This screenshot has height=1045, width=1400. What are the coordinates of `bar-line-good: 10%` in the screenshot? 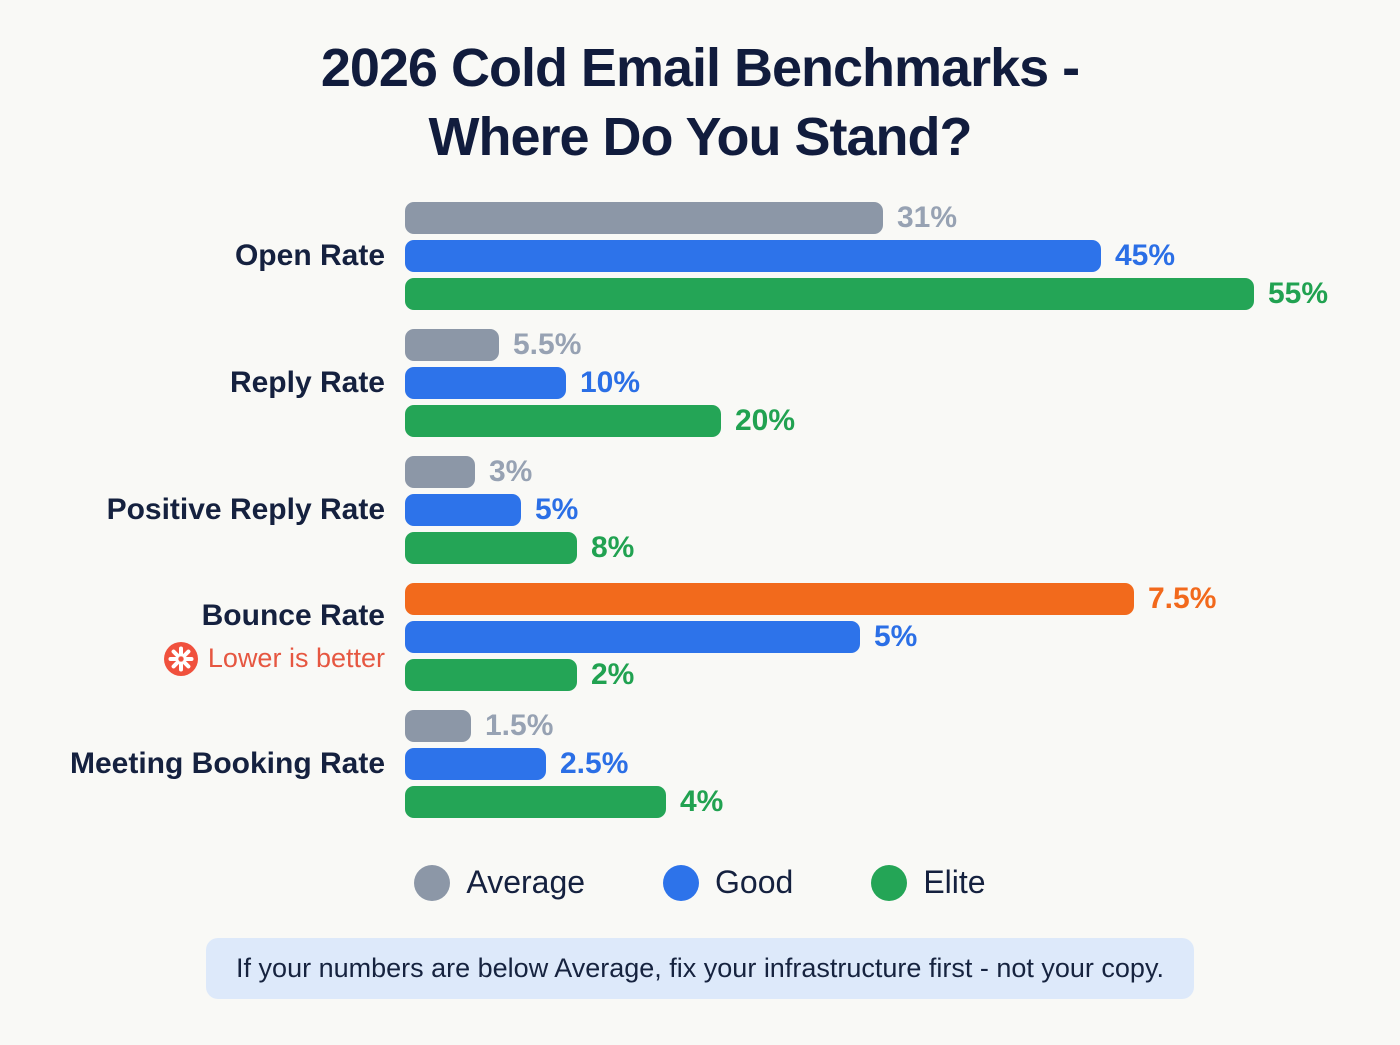 It's located at (600, 382).